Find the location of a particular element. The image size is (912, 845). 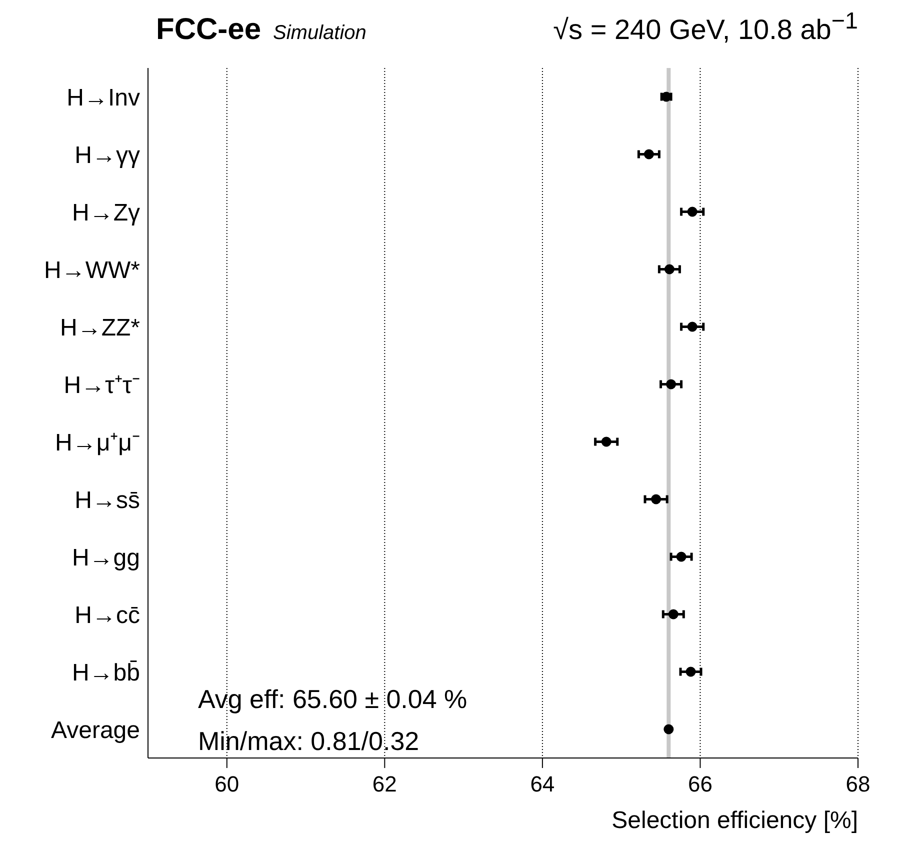

y-tick-label: H→ss̄ is located at coordinates (107, 500).